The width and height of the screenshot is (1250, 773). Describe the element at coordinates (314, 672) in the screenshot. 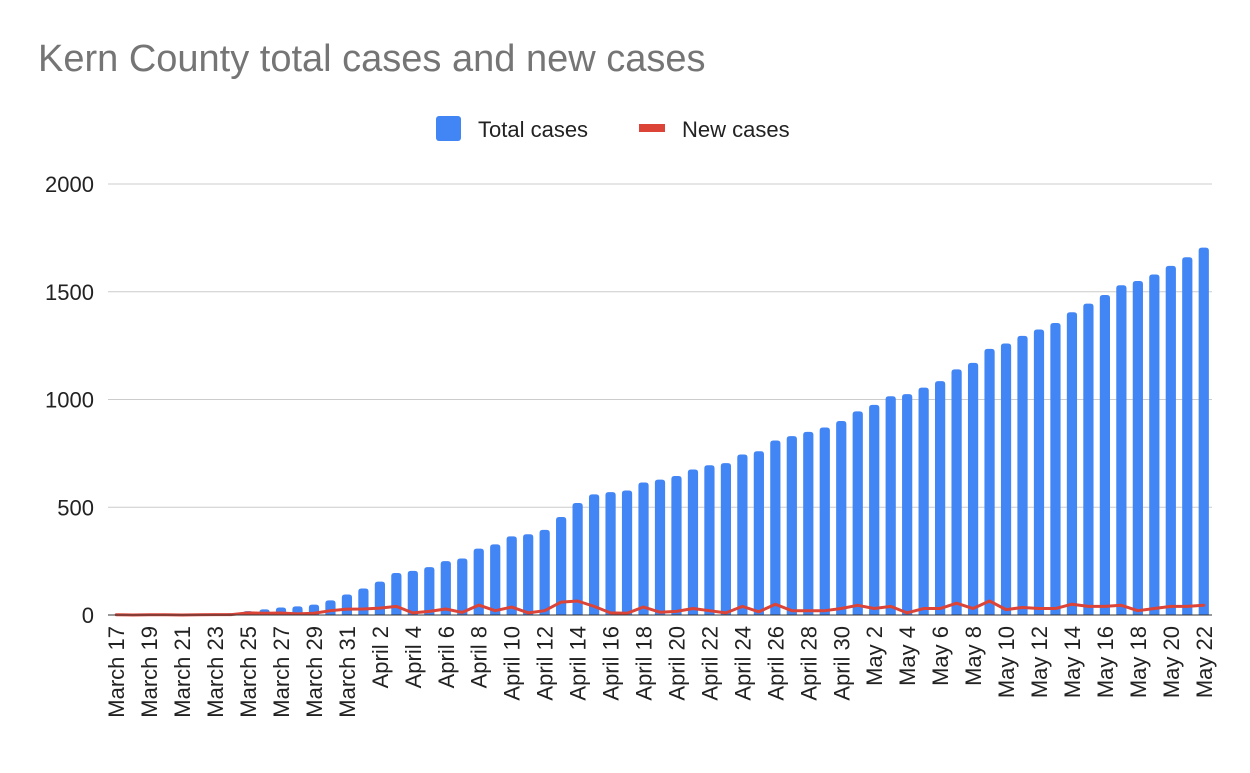

I see `x-tick-label: March 29` at that location.